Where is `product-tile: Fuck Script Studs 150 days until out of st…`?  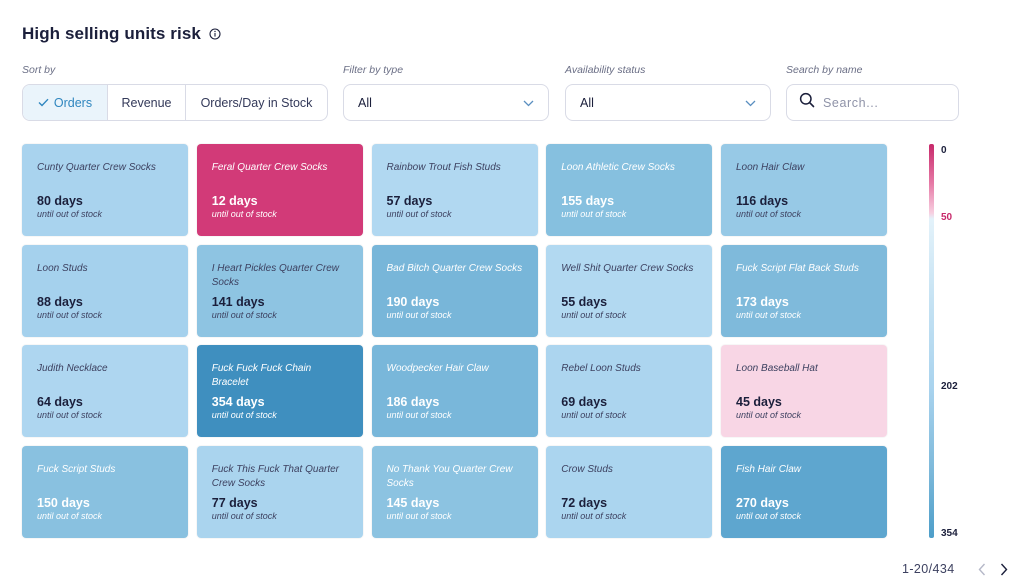
product-tile: Fuck Script Studs 150 days until out of st… is located at coordinates (105, 491).